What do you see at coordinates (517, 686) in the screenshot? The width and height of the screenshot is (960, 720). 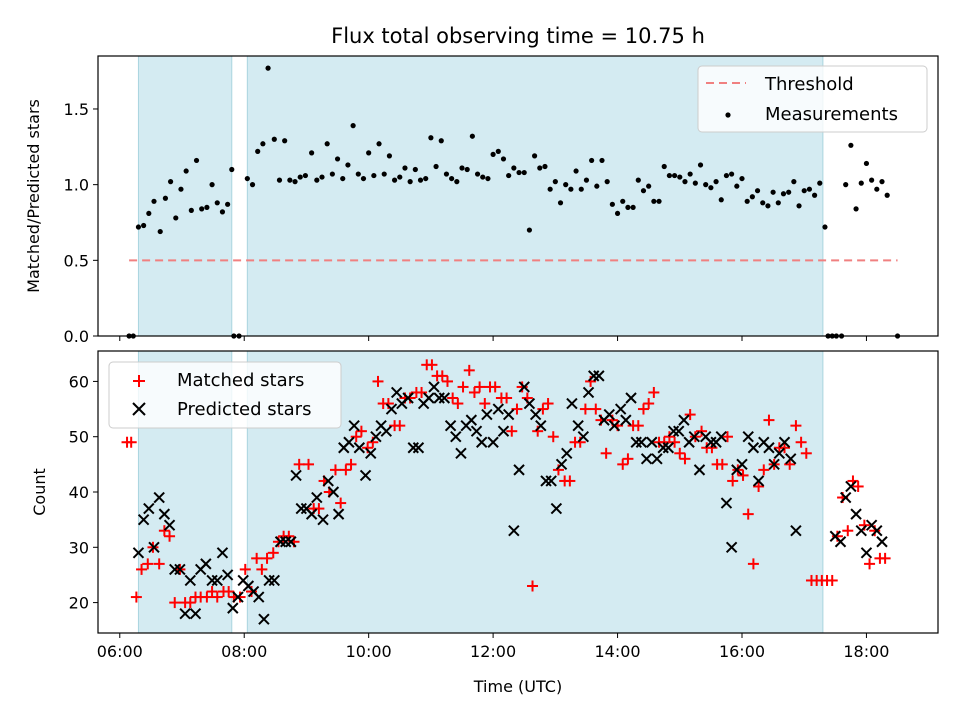 I see `bottom-x-axis-label: Time (UTC)` at bounding box center [517, 686].